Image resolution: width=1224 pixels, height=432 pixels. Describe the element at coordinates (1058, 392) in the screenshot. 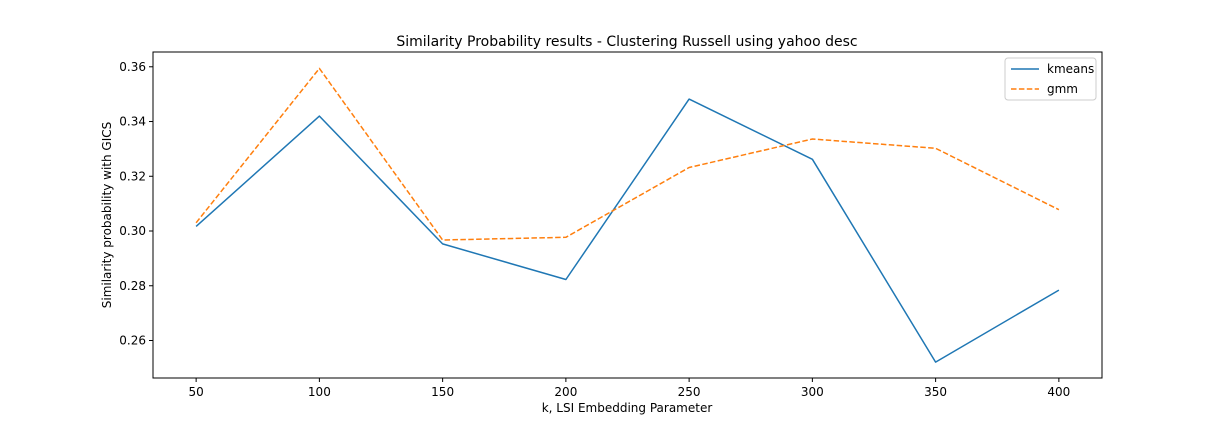

I see `x-tick-label: 400` at that location.